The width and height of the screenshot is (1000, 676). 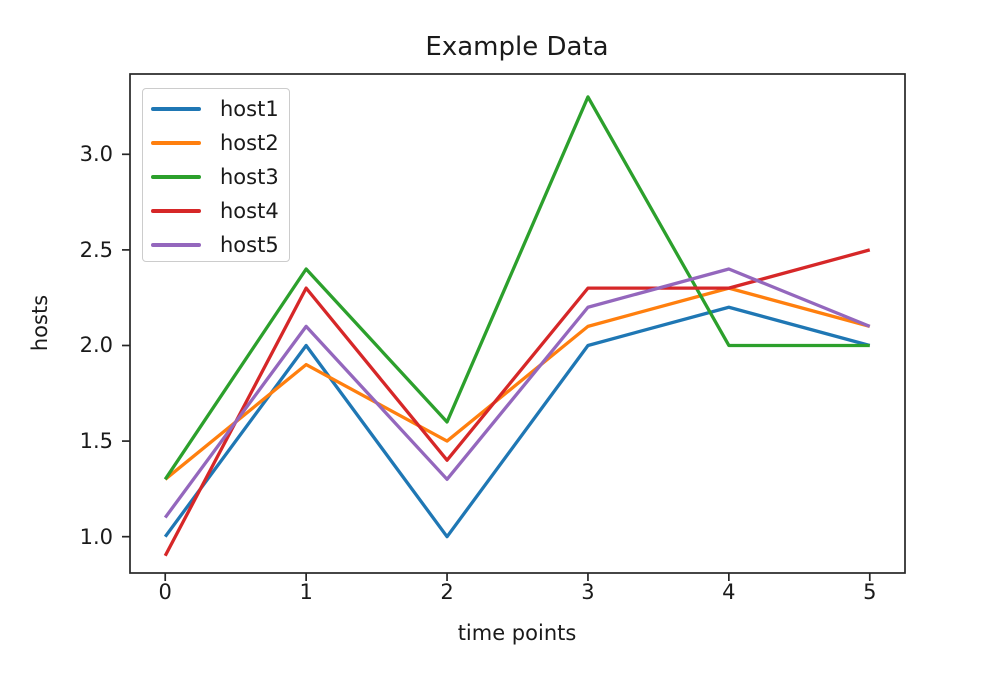 What do you see at coordinates (306, 592) in the screenshot?
I see `x-tick-label-1: 1` at bounding box center [306, 592].